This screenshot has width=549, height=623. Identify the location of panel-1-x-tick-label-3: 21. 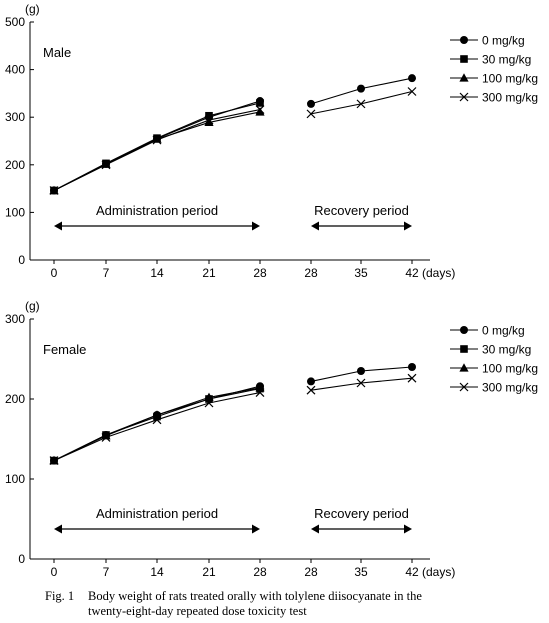
(209, 273).